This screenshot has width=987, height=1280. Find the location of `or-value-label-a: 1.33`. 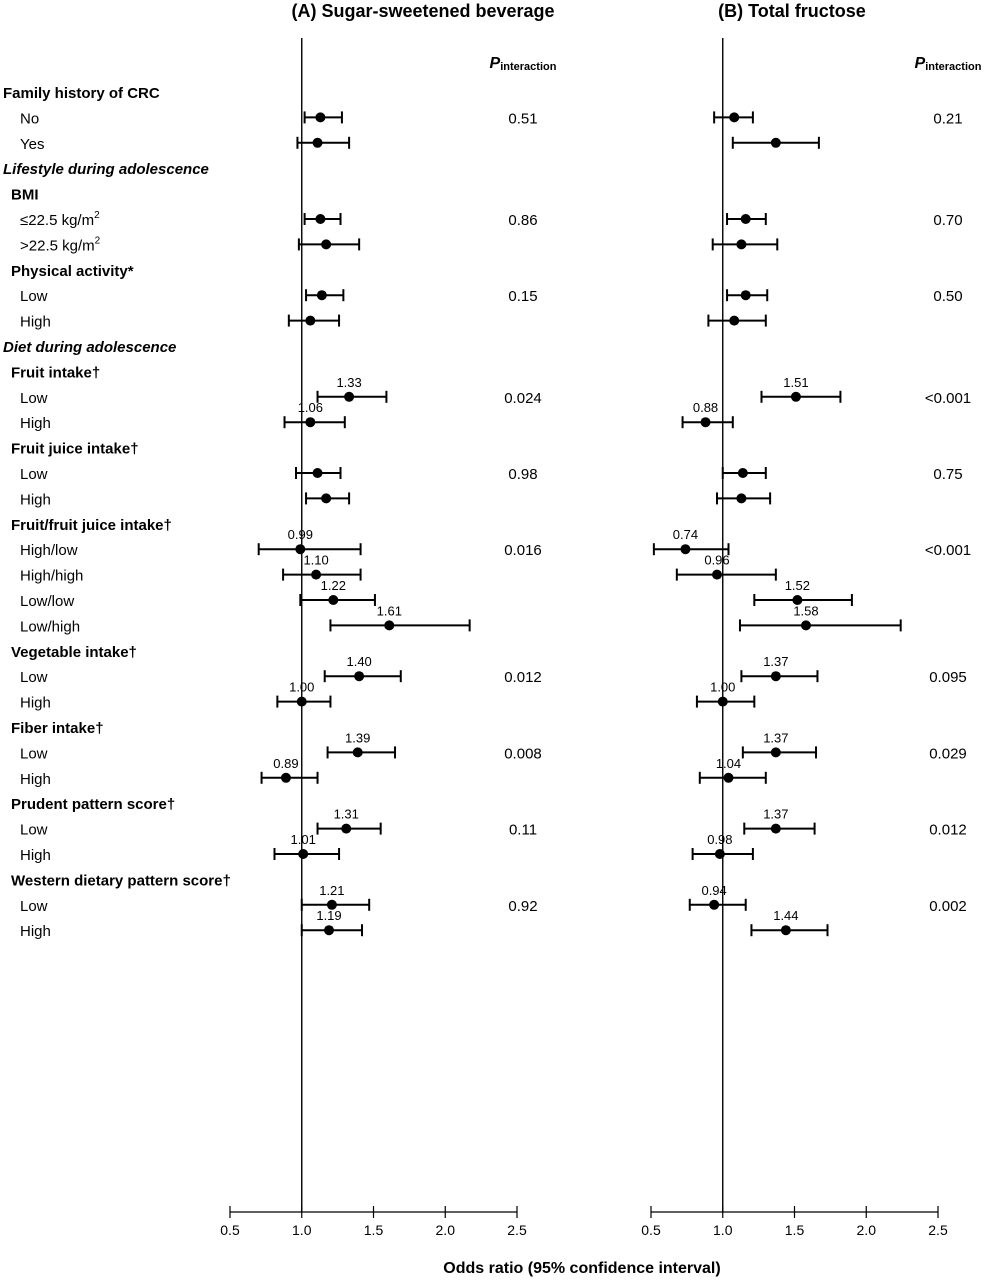

or-value-label-a: 1.33 is located at coordinates (348, 382).